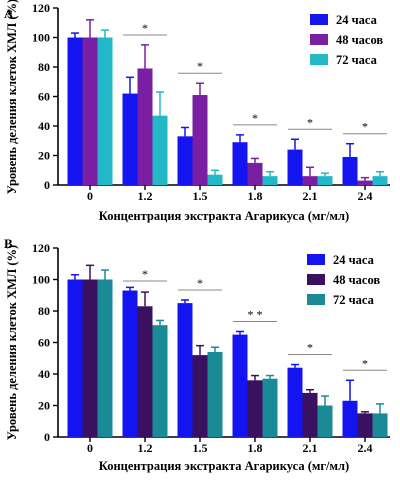 This screenshot has width=400, height=481. What do you see at coordinates (240, 385) in the screenshot?
I see `p2-bar-s0-c3` at bounding box center [240, 385].